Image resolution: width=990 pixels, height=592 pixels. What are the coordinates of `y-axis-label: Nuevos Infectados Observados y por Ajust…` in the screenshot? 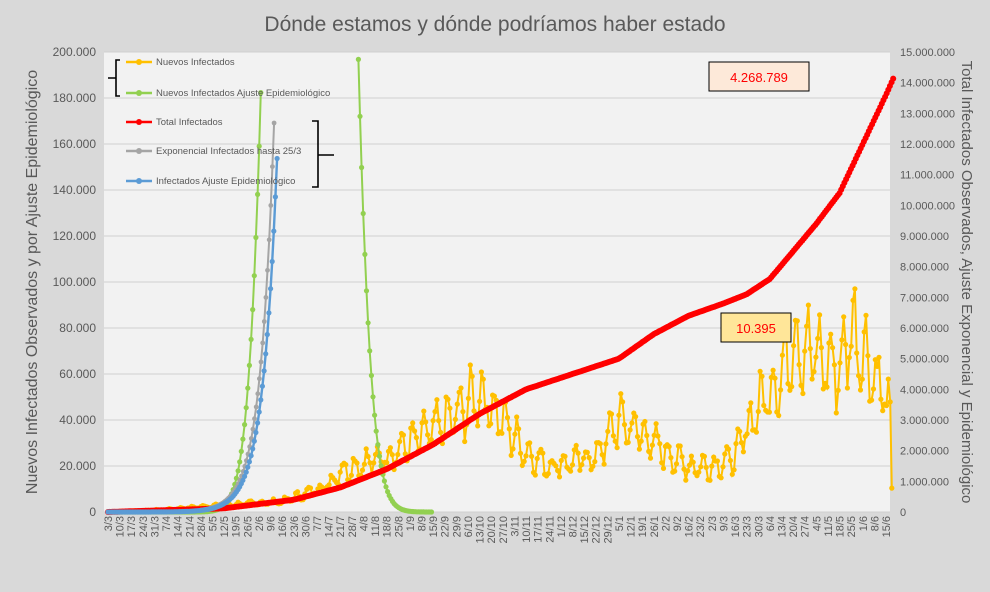 It's located at (32, 282).